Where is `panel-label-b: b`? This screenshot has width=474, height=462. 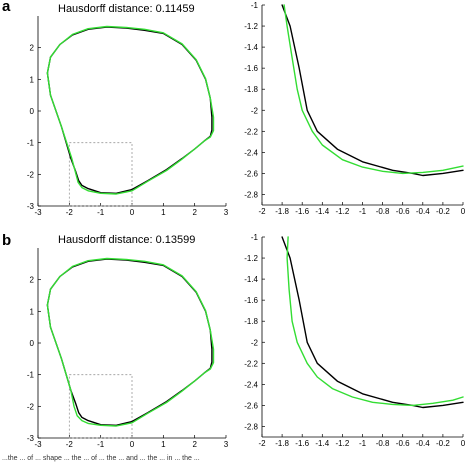 panel-label-b: b is located at coordinates (6, 240).